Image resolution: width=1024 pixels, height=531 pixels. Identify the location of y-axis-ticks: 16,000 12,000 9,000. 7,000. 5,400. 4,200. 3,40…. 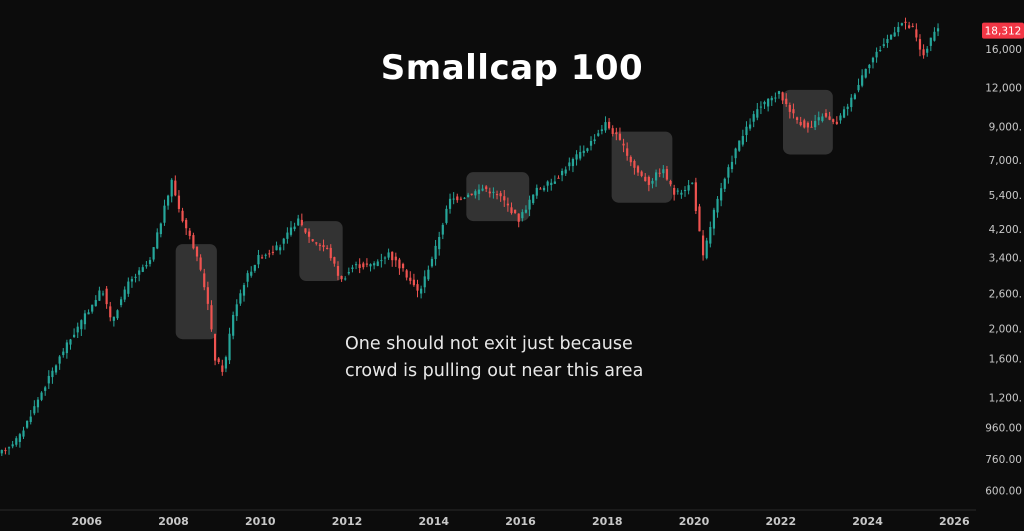
(1003, 271).